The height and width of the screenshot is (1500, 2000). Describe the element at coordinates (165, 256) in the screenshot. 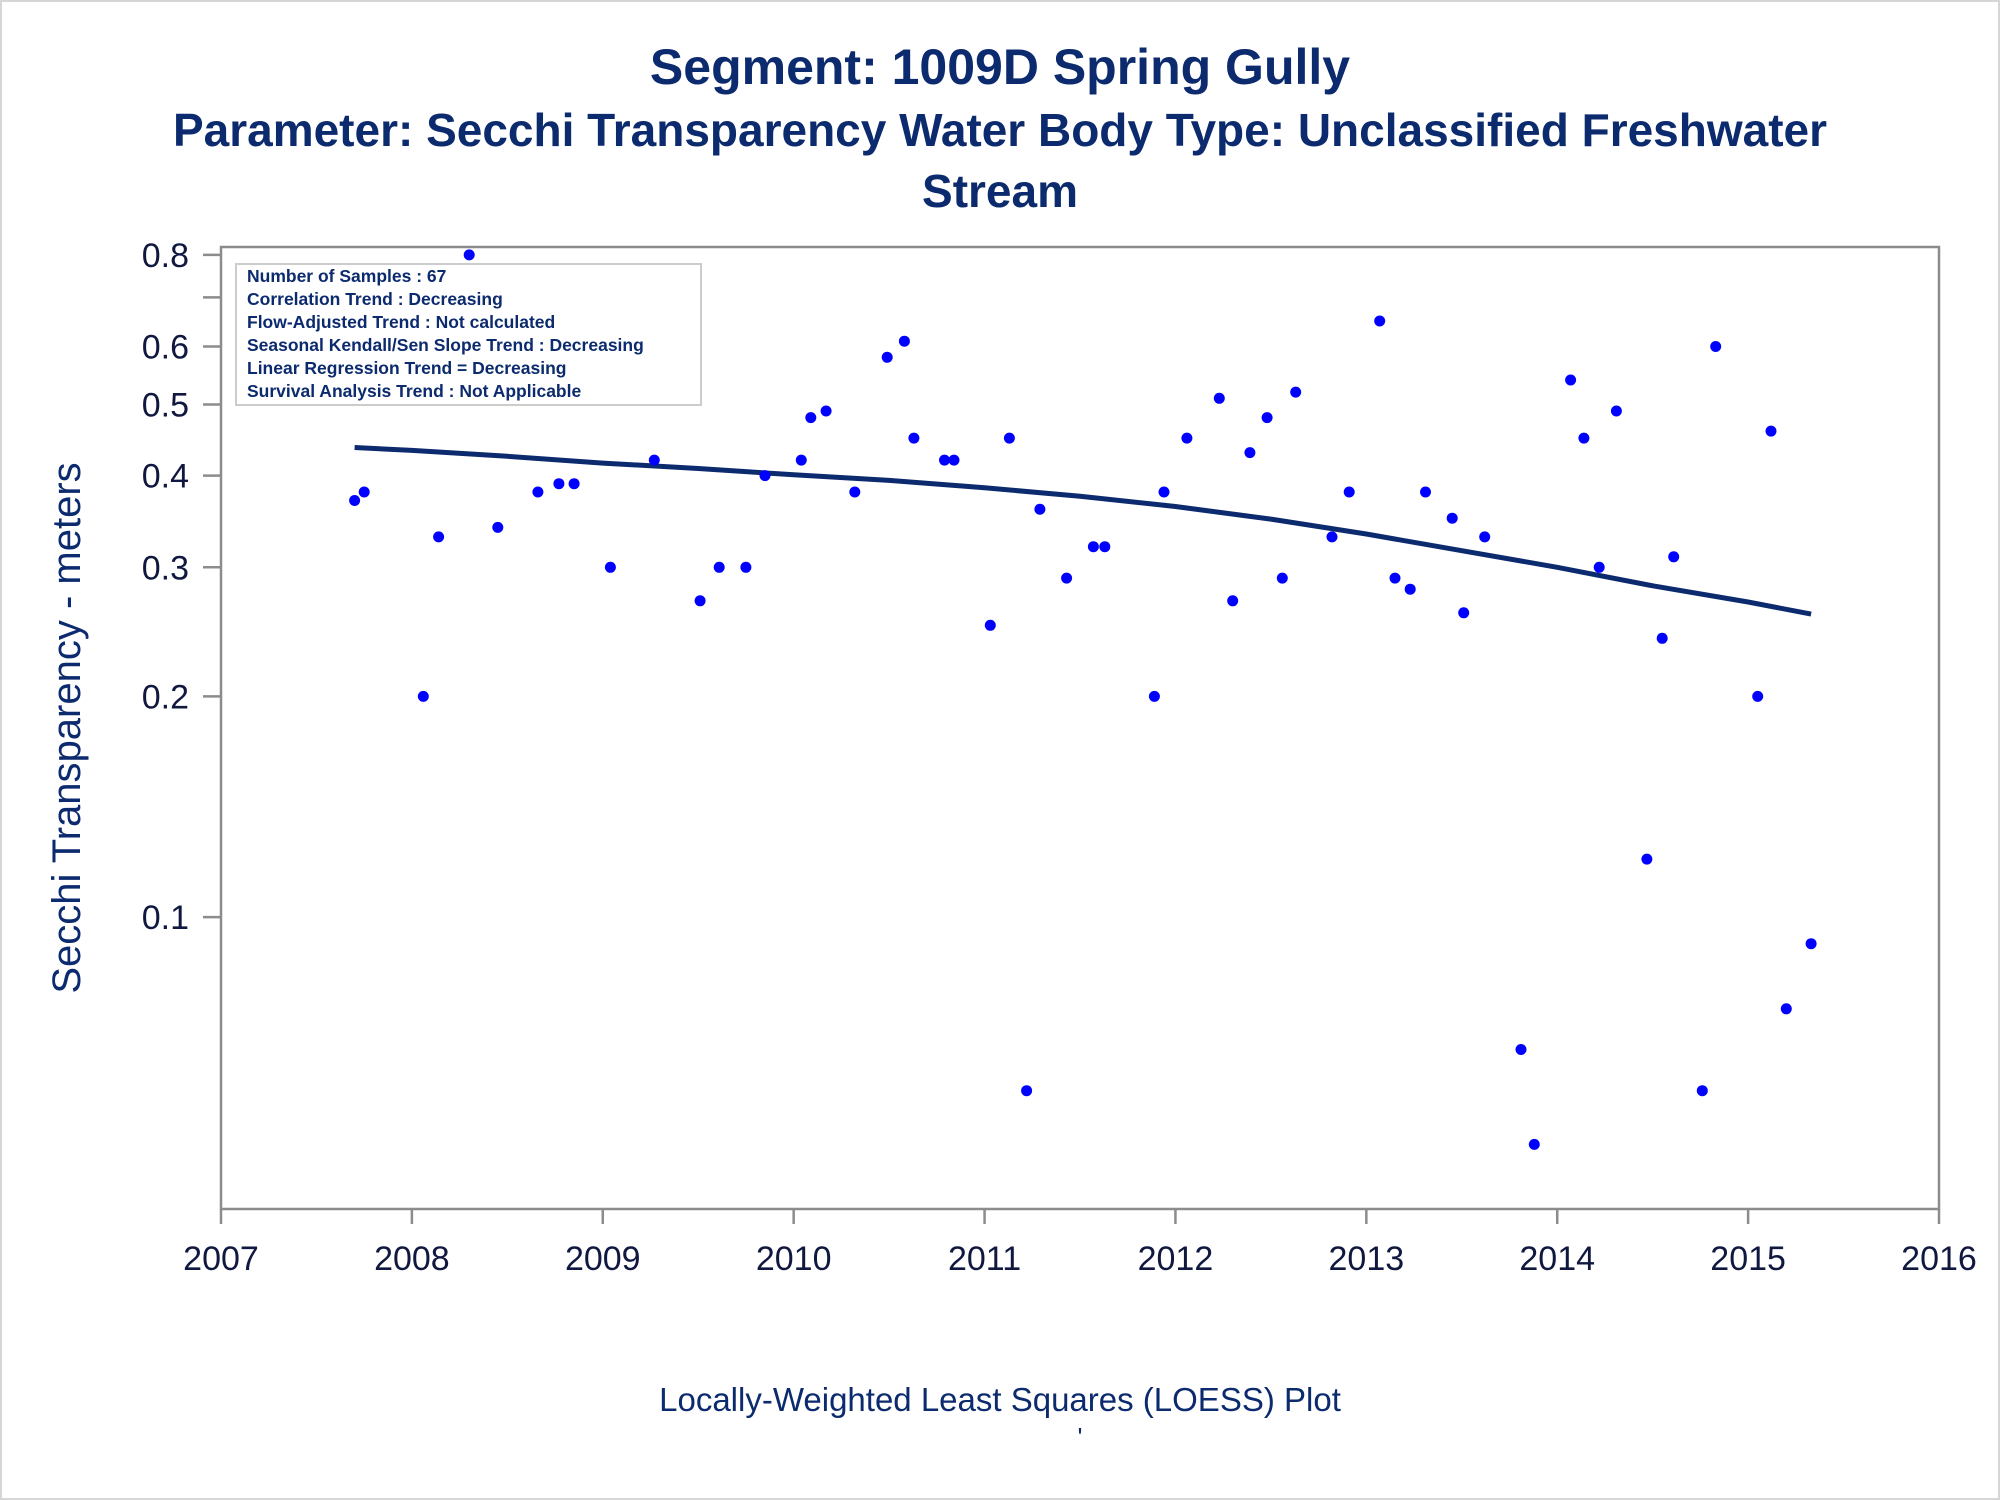

I see `y-tick-label: 0.8` at that location.